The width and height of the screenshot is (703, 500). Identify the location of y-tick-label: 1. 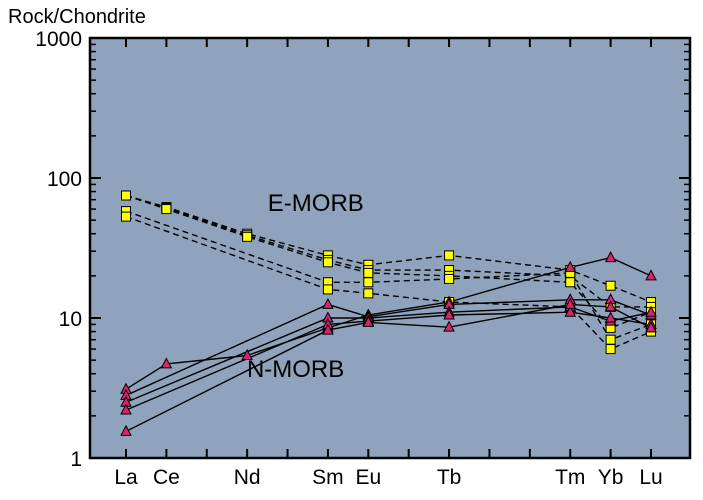
(76, 459).